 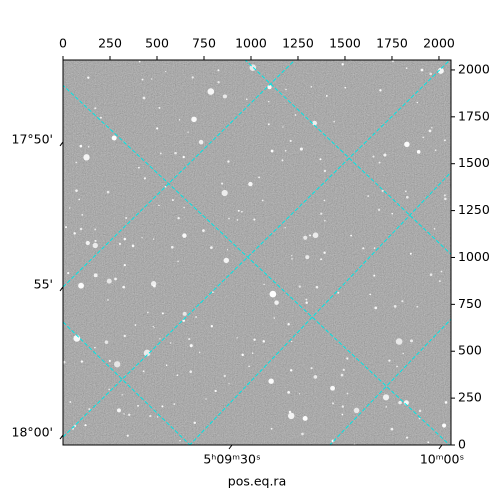 What do you see at coordinates (462, 444) in the screenshot?
I see `y-tick-label: 0` at bounding box center [462, 444].